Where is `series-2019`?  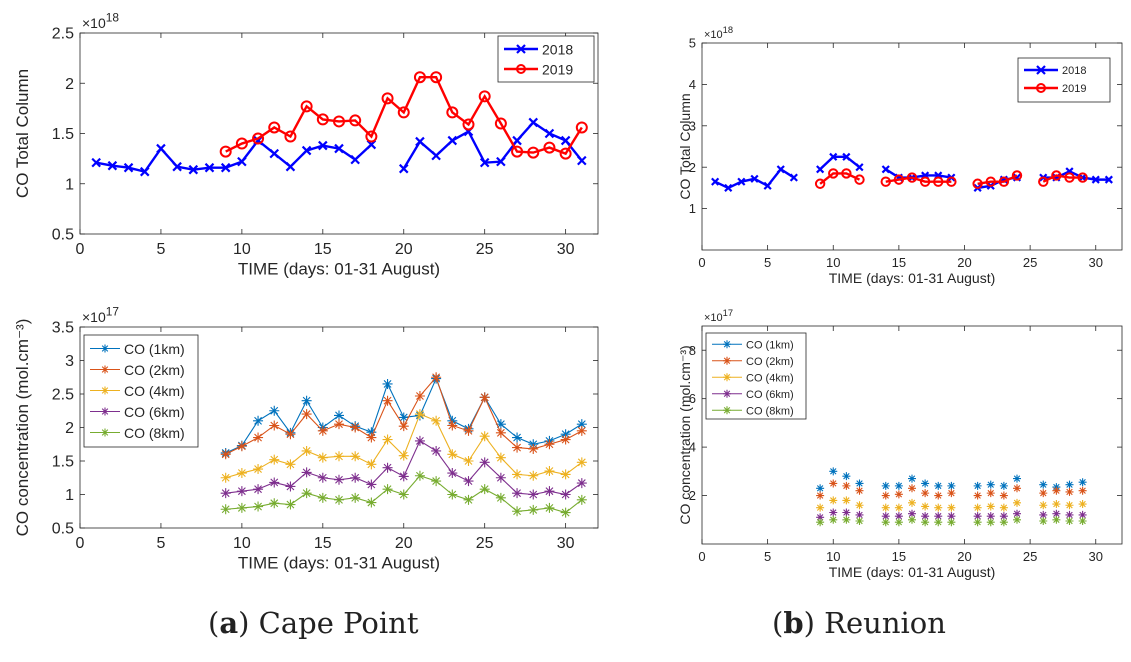
series-2019 is located at coordinates (403, 115).